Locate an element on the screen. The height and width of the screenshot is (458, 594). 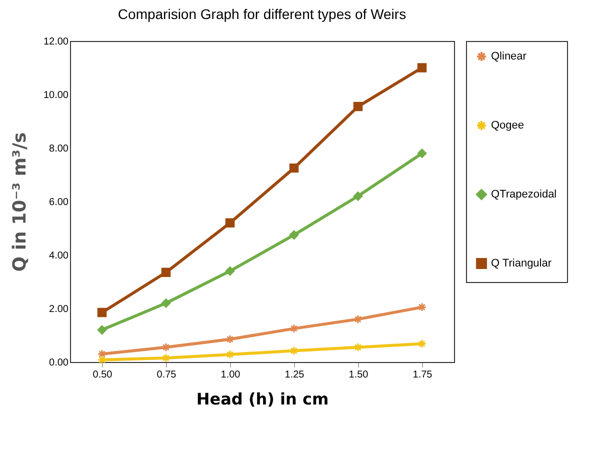
y-tick-label: 12.00 is located at coordinates (56, 42).